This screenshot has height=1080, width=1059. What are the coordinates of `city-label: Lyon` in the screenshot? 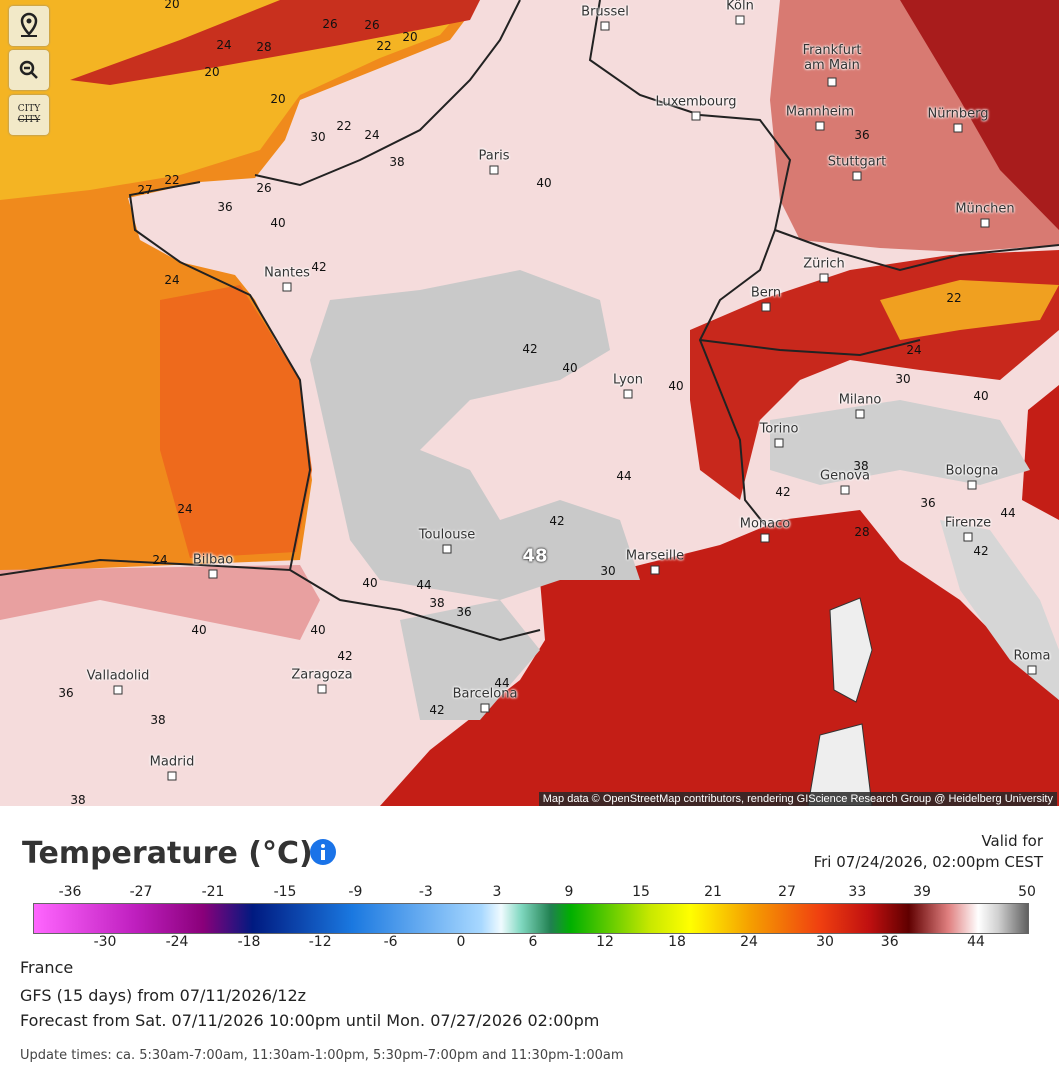 It's located at (628, 380).